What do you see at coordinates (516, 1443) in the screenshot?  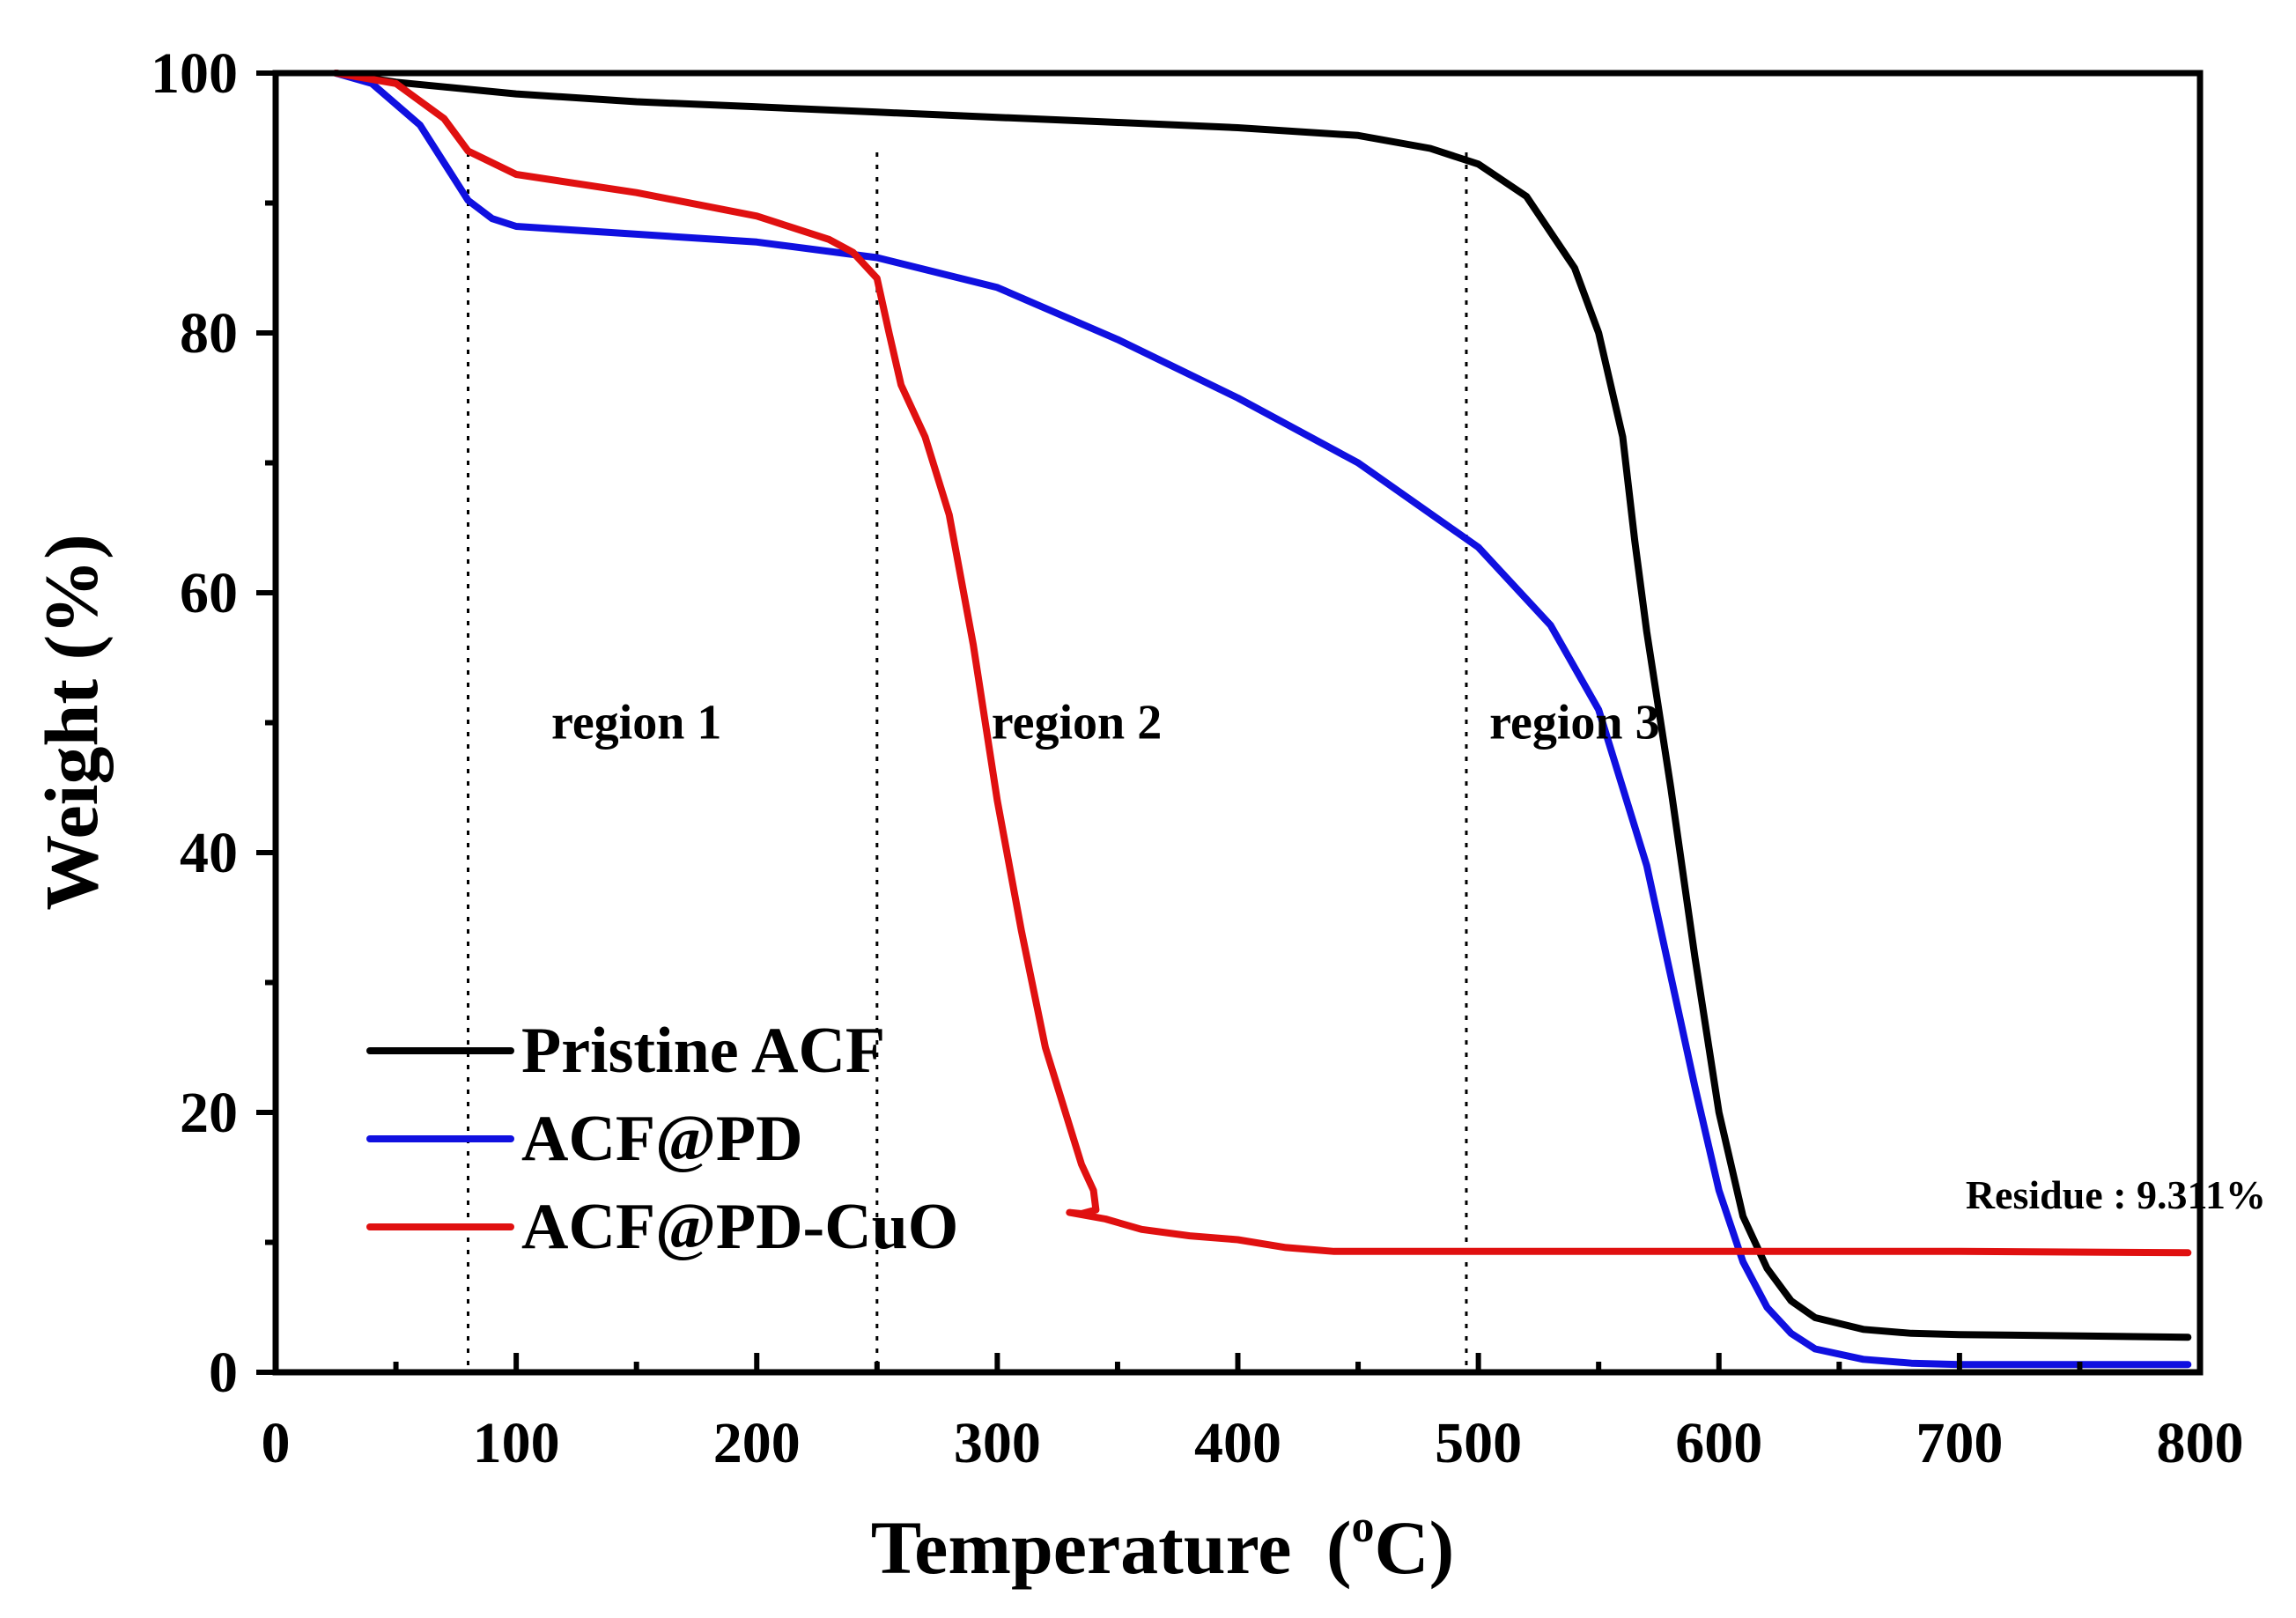 I see `x-tick-label-100: 100` at bounding box center [516, 1443].